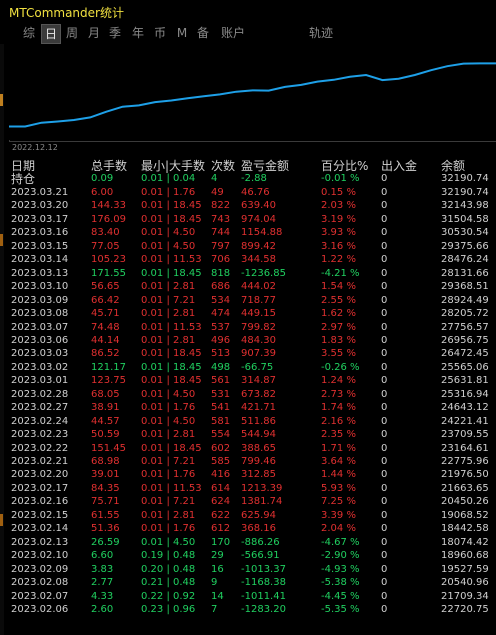 This screenshot has width=496, height=635. What do you see at coordinates (105, 421) in the screenshot?
I see `cell-lots: 44.57` at bounding box center [105, 421].